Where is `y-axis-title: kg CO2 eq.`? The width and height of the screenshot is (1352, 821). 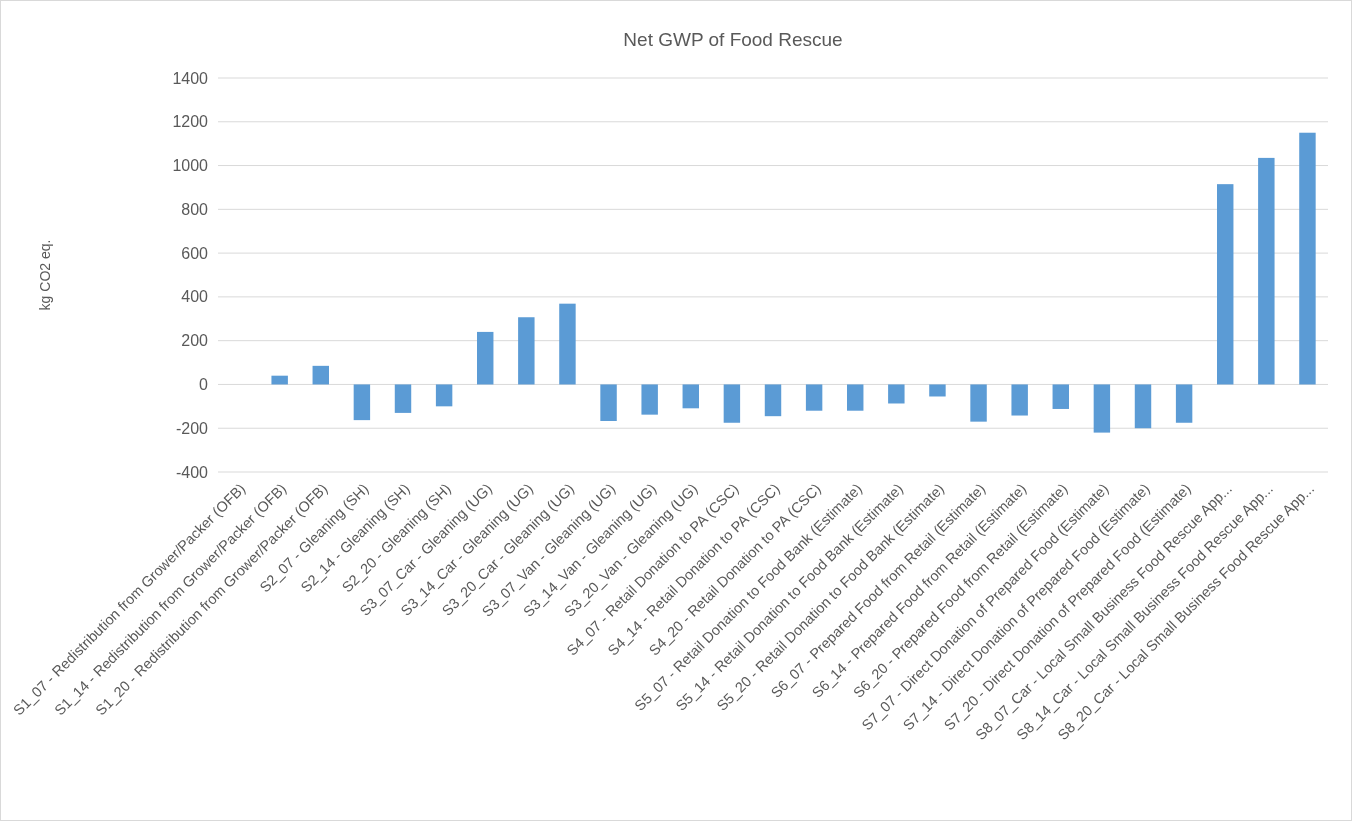
y-axis-title: kg CO2 eq. is located at coordinates (45, 275).